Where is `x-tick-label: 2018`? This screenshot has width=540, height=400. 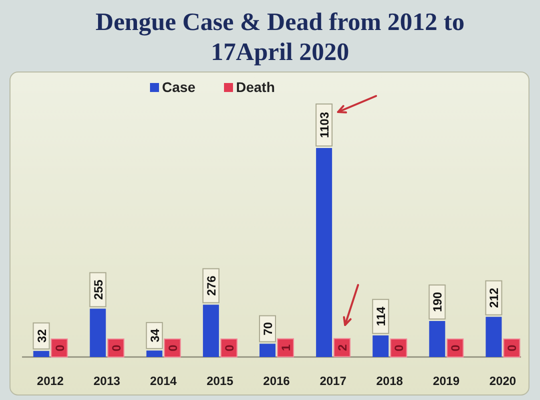
x-tick-label: 2018 is located at coordinates (390, 381).